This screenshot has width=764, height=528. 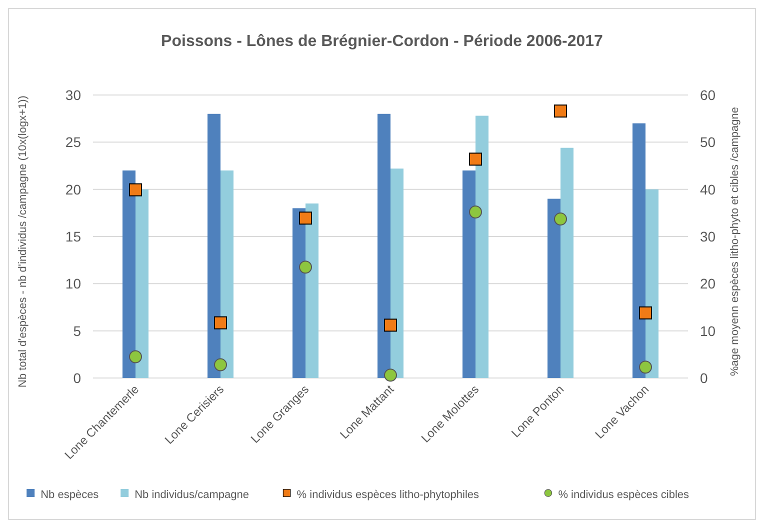 I want to click on legend-label: % individus espèces cibles, so click(x=624, y=495).